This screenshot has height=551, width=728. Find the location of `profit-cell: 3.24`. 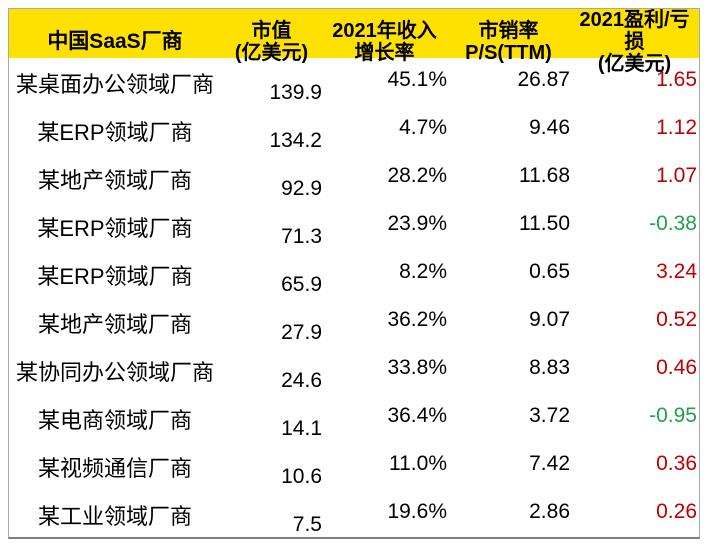

profit-cell: 3.24 is located at coordinates (676, 271).